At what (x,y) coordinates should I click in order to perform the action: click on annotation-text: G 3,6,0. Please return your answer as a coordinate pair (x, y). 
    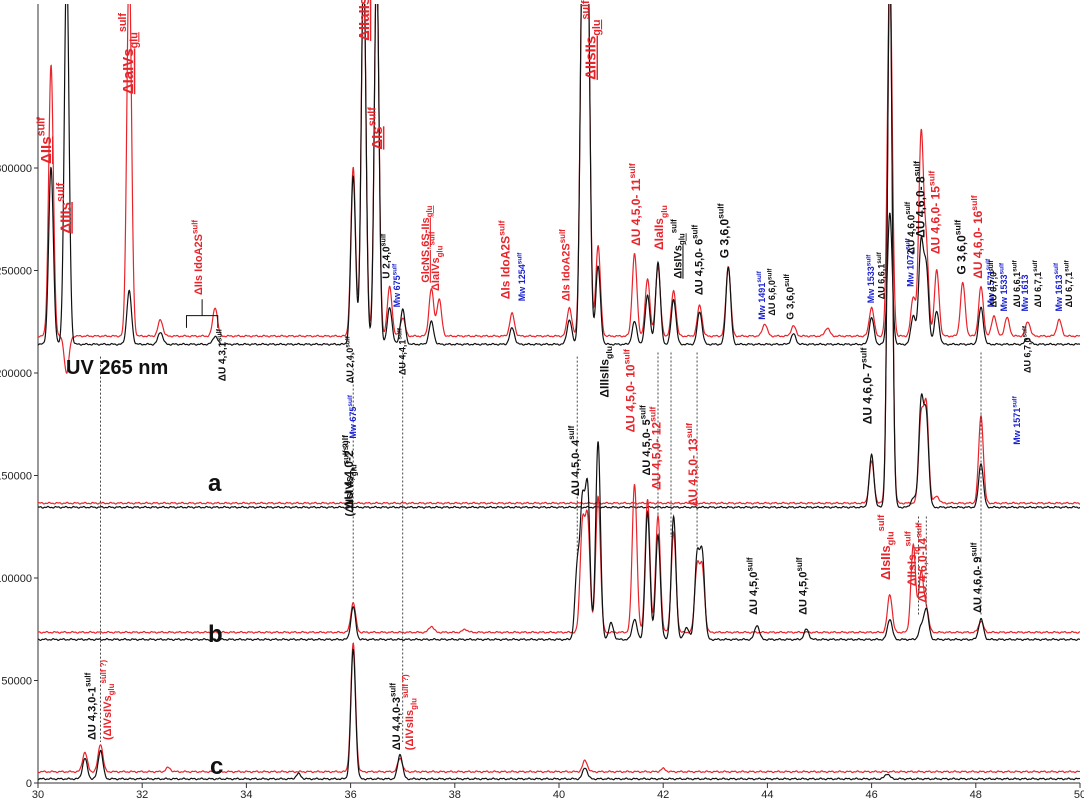
    Looking at the image, I should click on (790, 302).